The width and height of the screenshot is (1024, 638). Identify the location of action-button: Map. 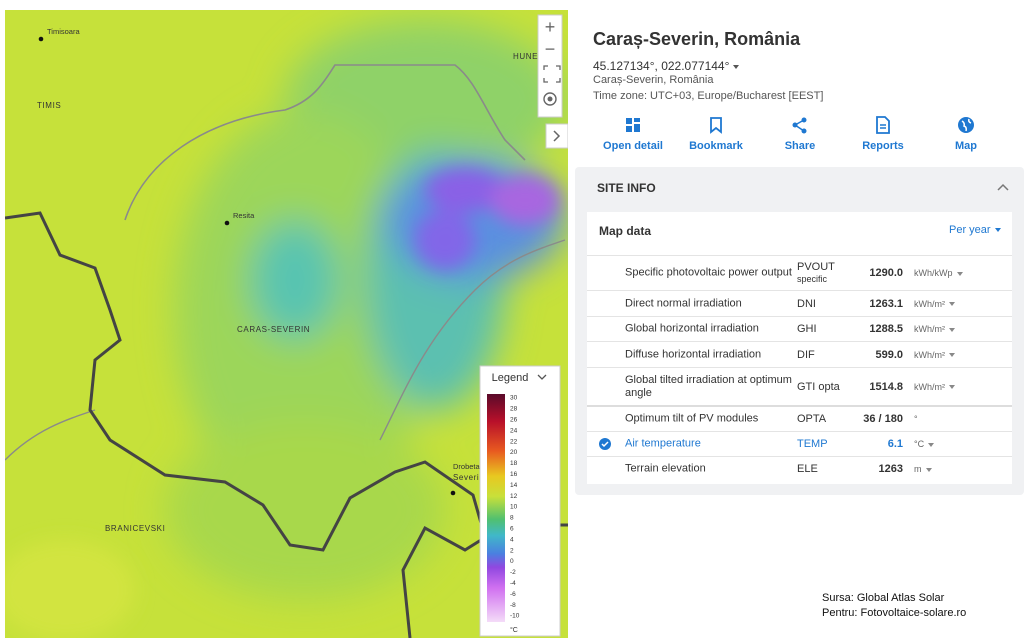
(966, 134).